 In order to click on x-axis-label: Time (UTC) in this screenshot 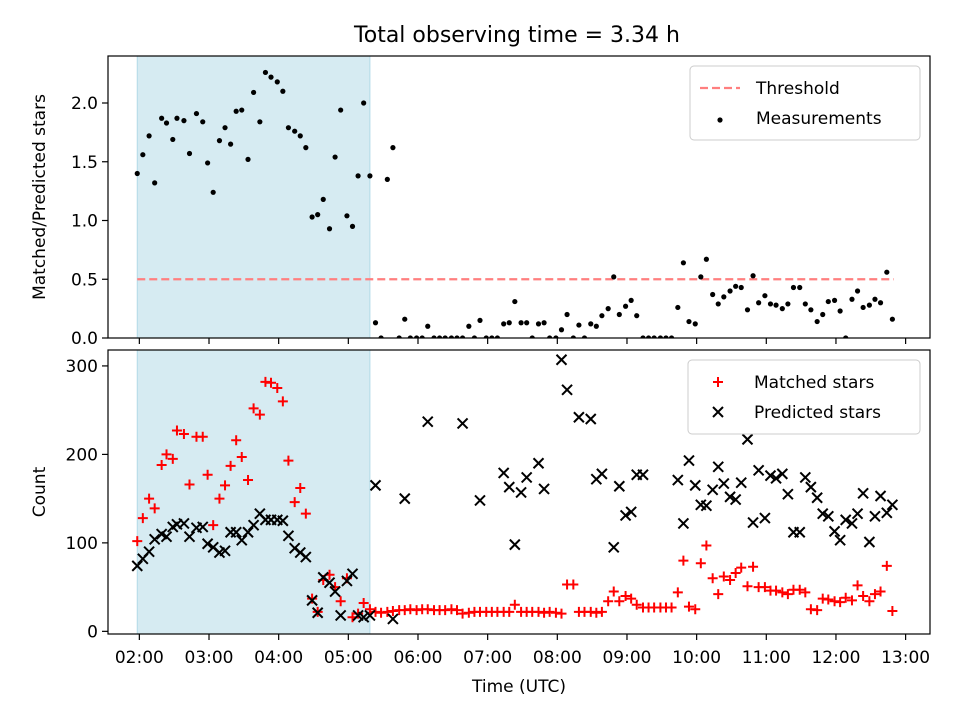, I will do `click(518, 687)`.